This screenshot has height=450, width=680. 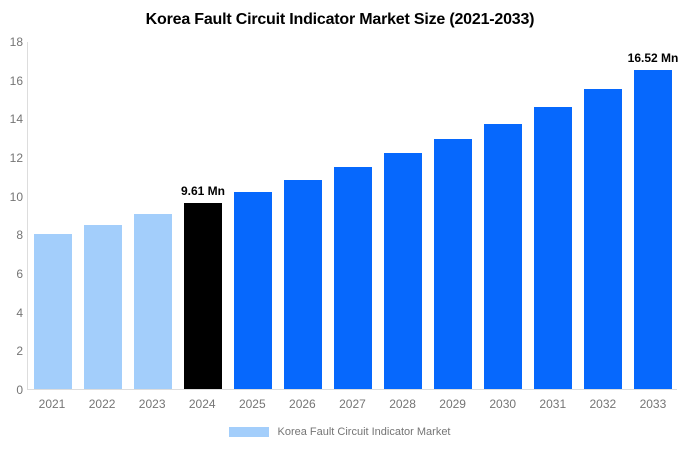 What do you see at coordinates (203, 191) in the screenshot?
I see `bar-value-label: 9.61 Mn` at bounding box center [203, 191].